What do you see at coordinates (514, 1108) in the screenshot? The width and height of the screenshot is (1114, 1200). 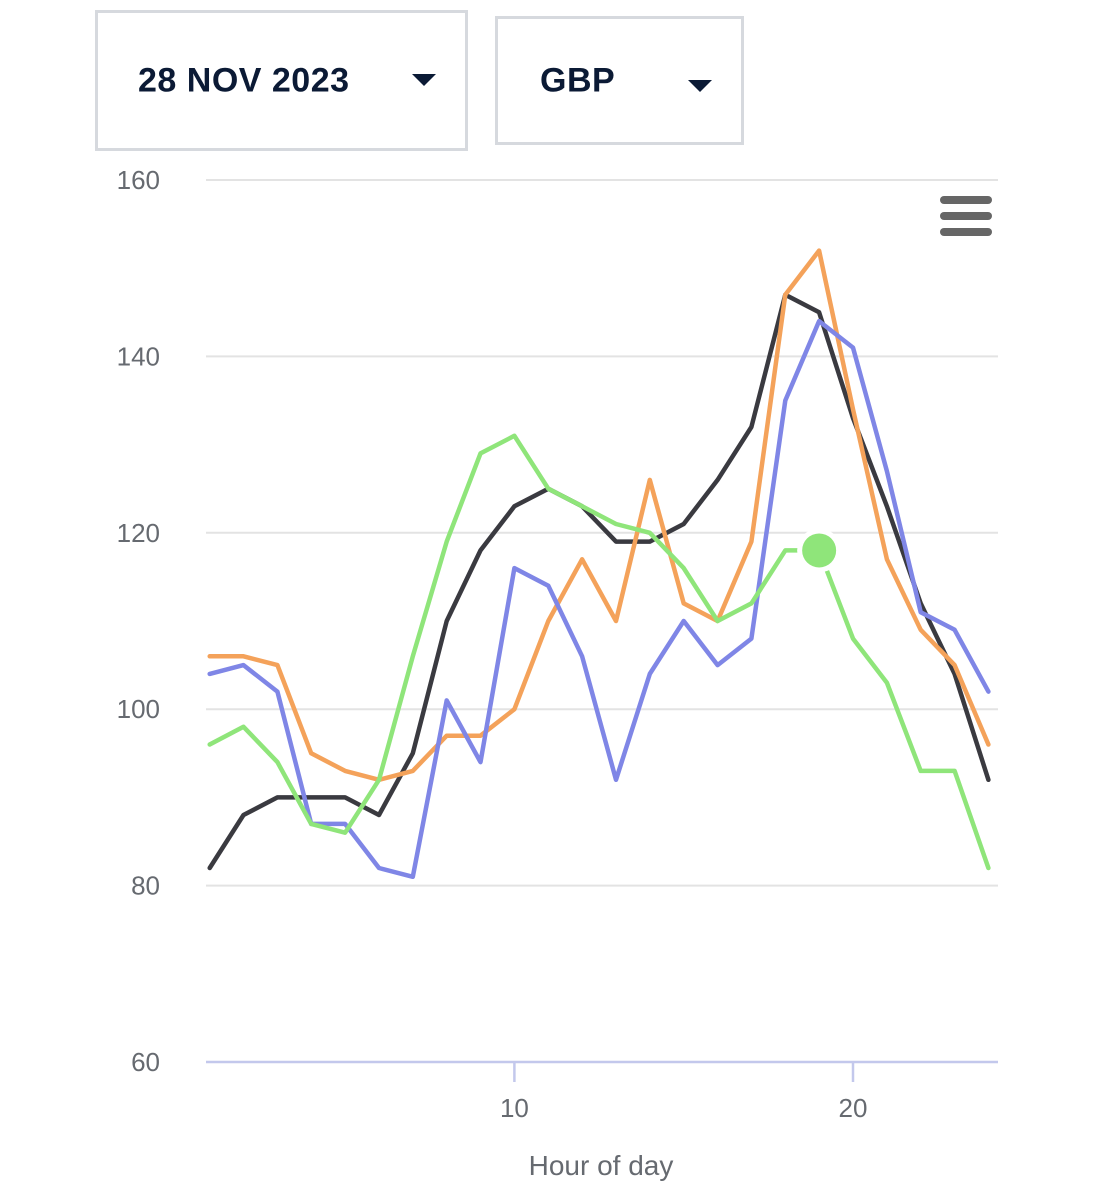 I see `x-tick-label: 10` at bounding box center [514, 1108].